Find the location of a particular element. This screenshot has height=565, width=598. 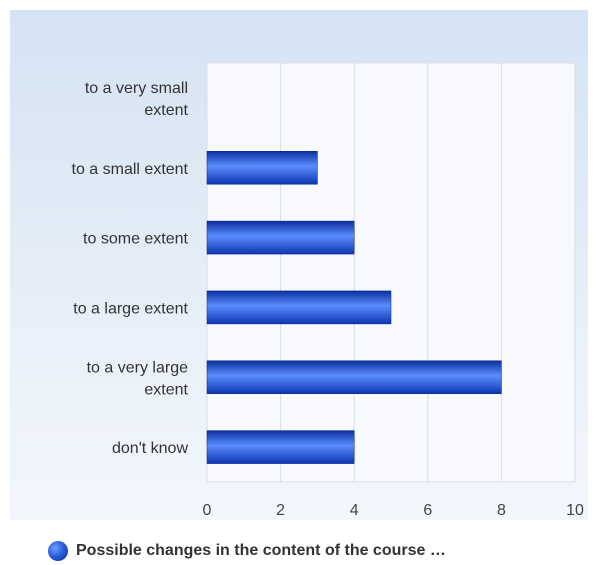

x-tick-label: 8 is located at coordinates (501, 510).